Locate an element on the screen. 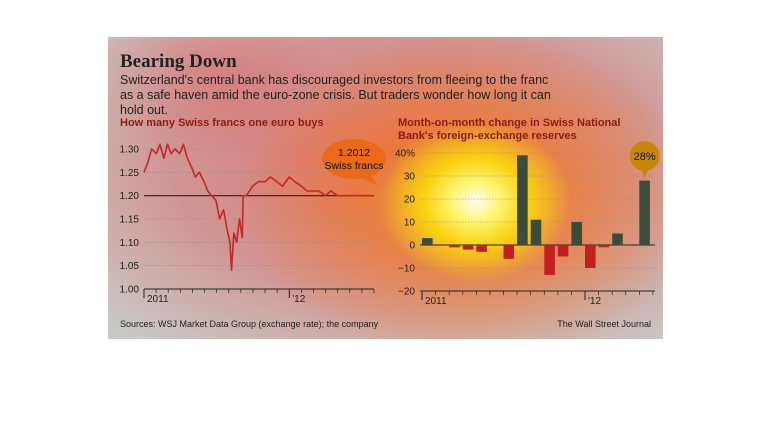 The width and height of the screenshot is (770, 434). left-panel-title: How many Swiss francs one euro buys is located at coordinates (222, 123).